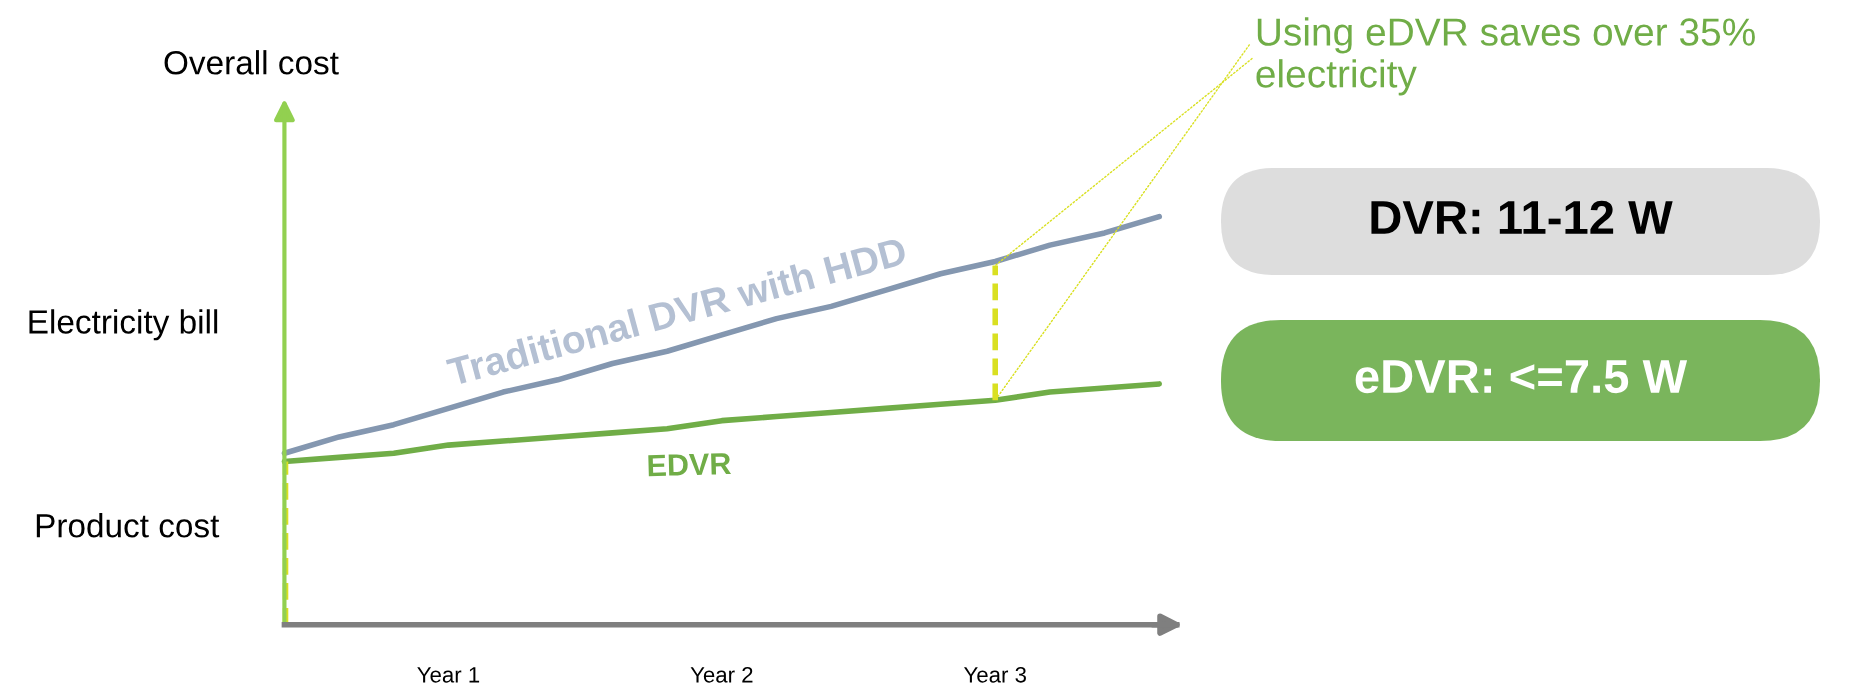  What do you see at coordinates (448, 675) in the screenshot?
I see `x-tick-label: Year 1` at bounding box center [448, 675].